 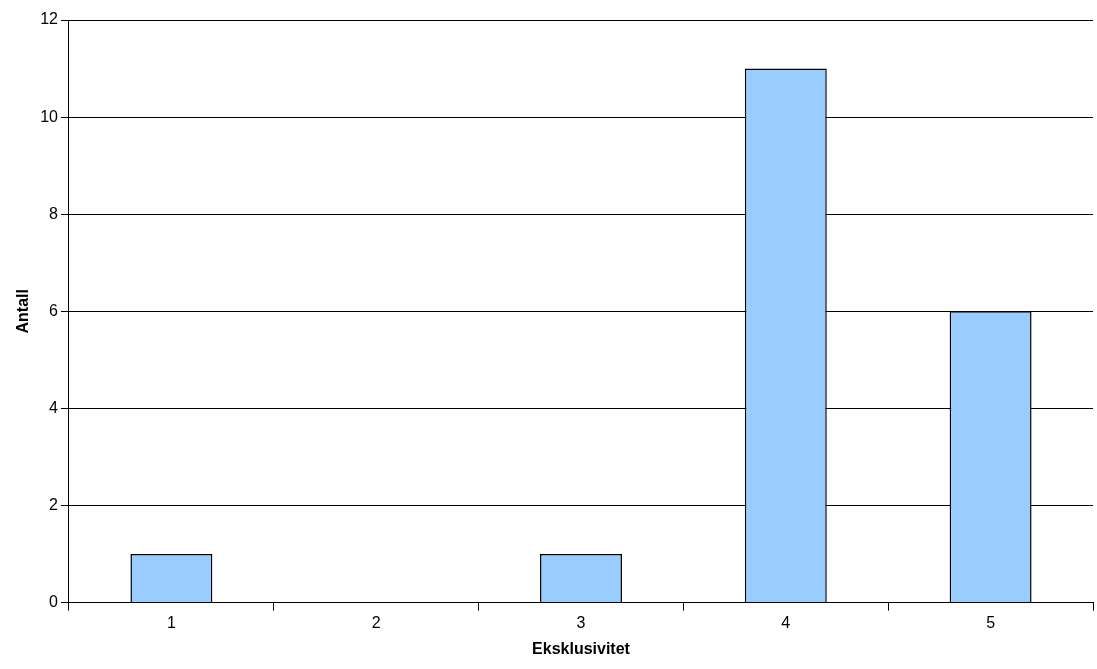 I want to click on x-tick-label: 3, so click(x=581, y=622).